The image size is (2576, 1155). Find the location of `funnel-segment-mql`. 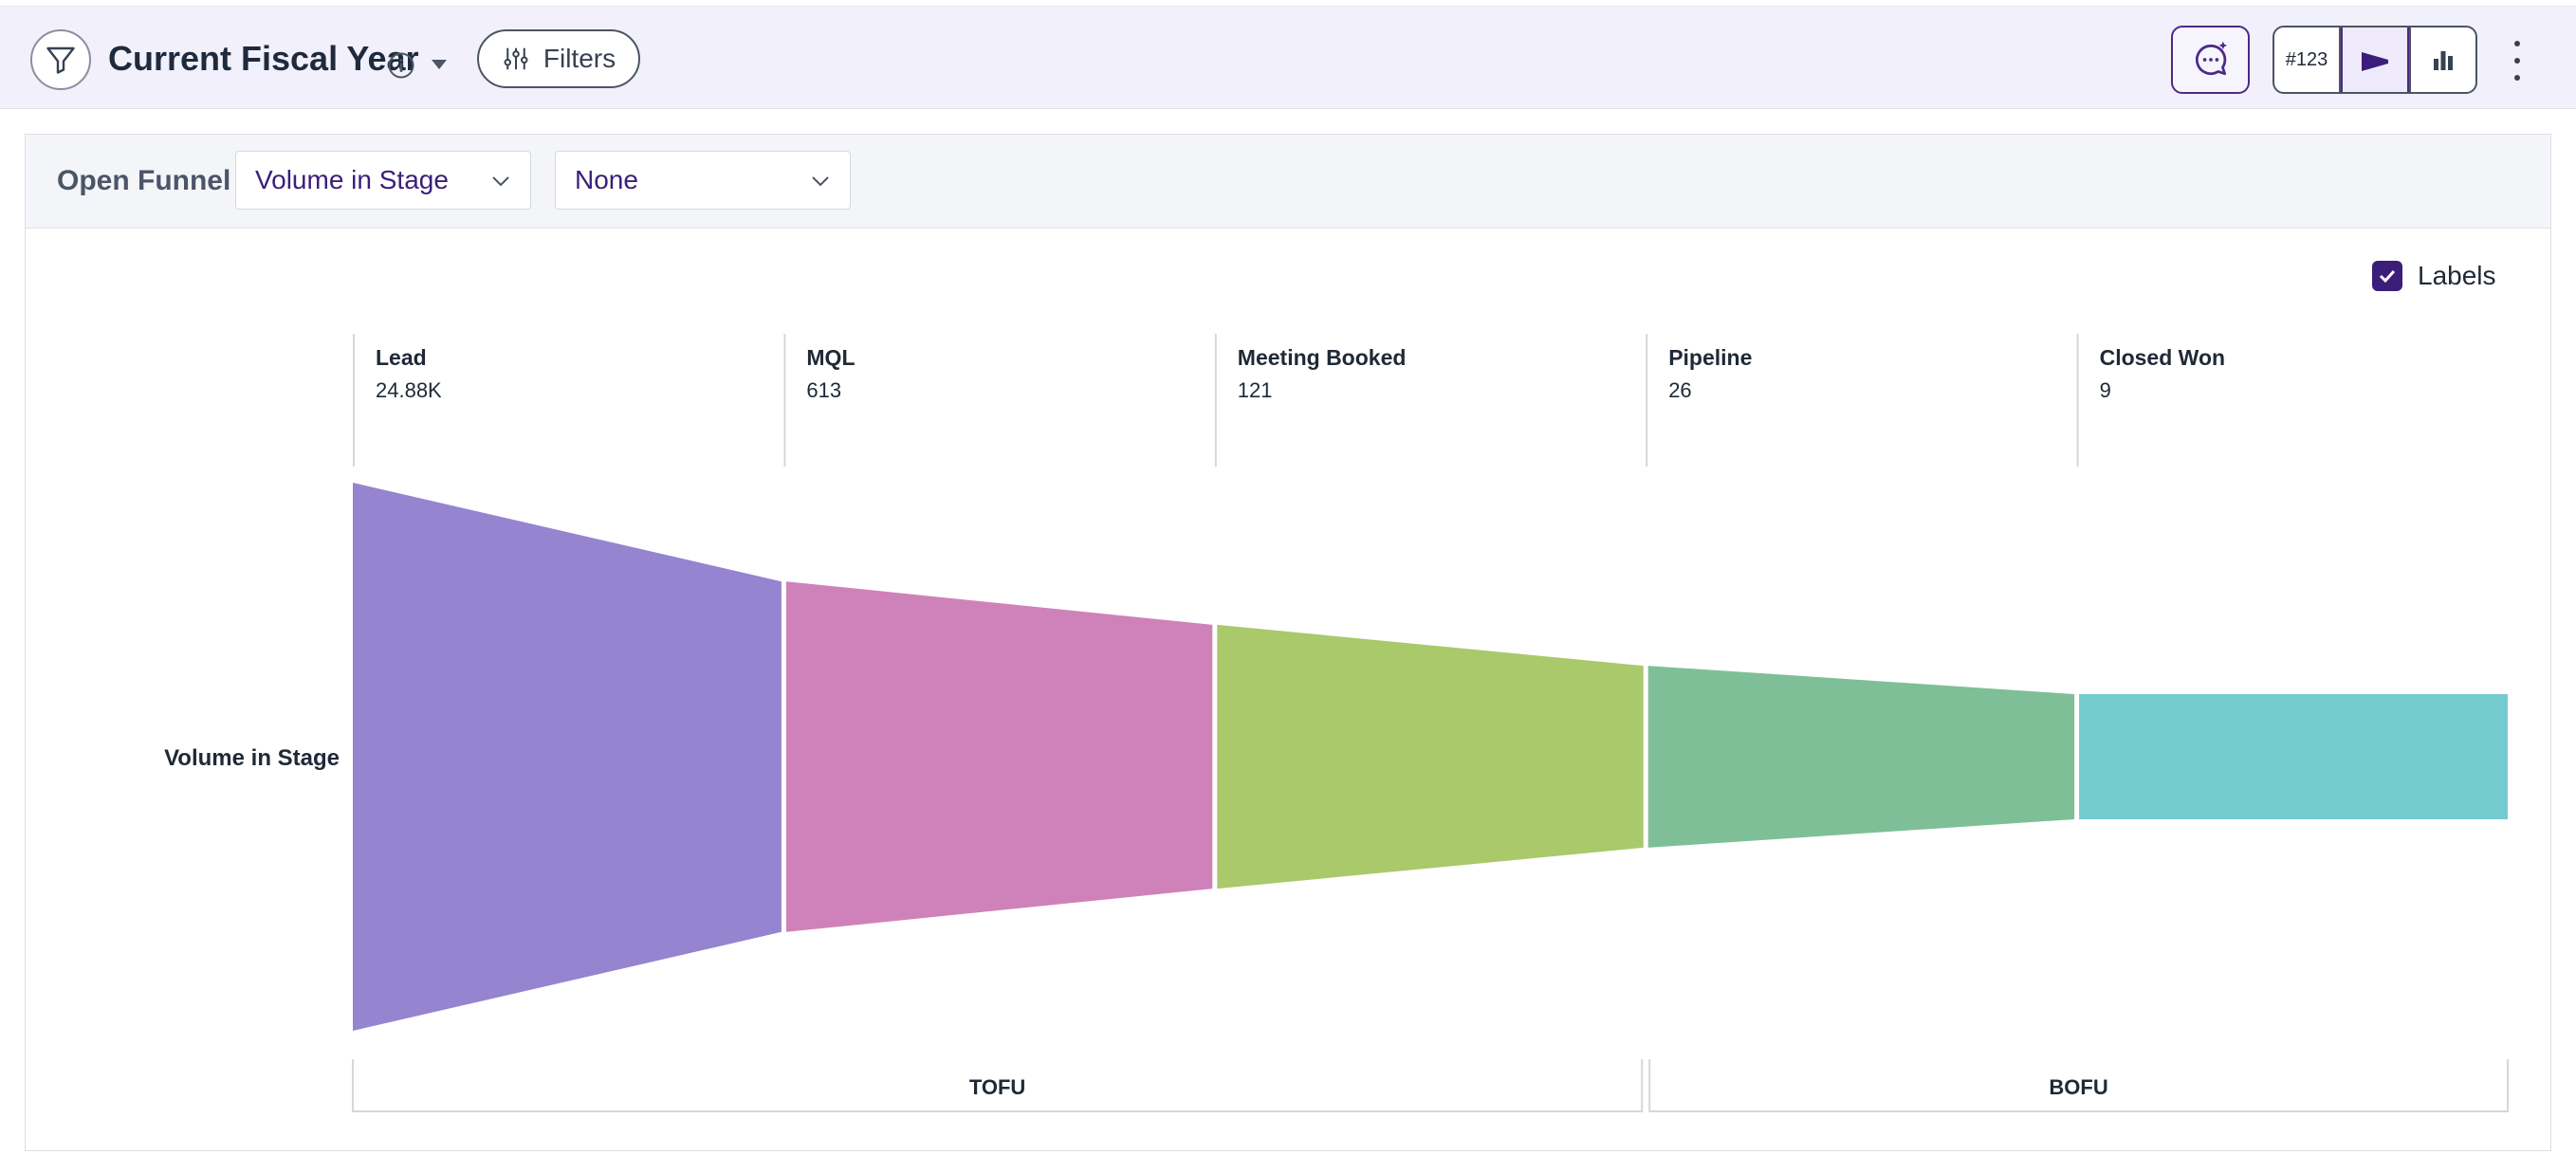

funnel-segment-mql is located at coordinates (999, 756).